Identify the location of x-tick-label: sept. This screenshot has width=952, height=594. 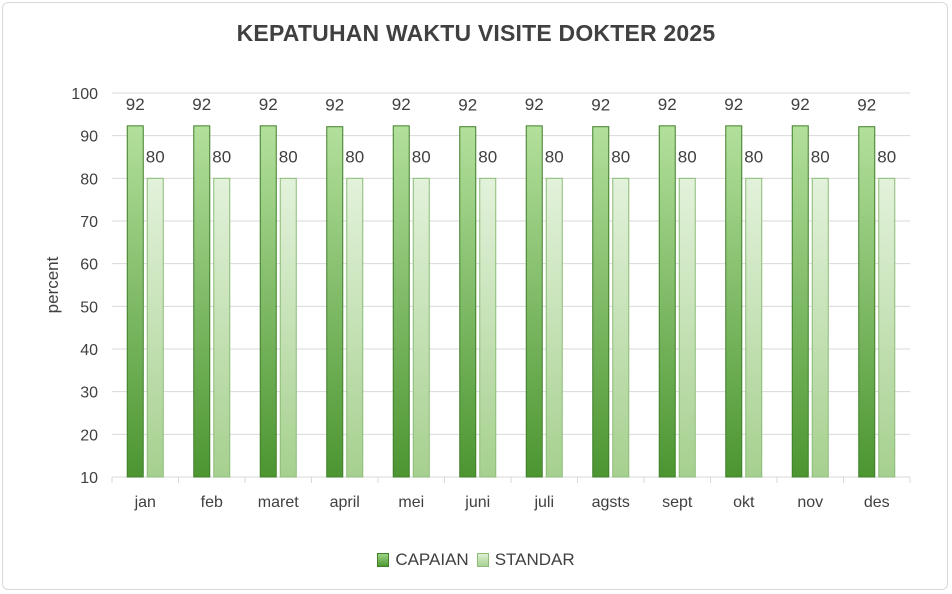
(677, 502).